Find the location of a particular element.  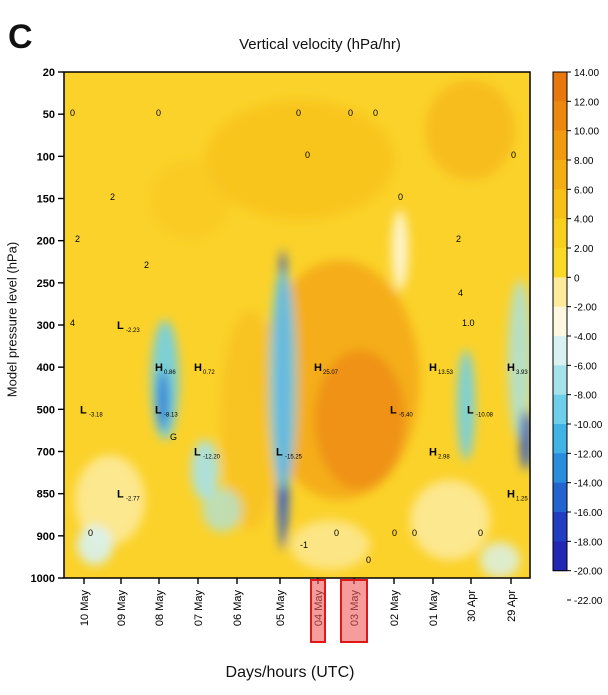

extremum-value: 0.72 is located at coordinates (209, 373).